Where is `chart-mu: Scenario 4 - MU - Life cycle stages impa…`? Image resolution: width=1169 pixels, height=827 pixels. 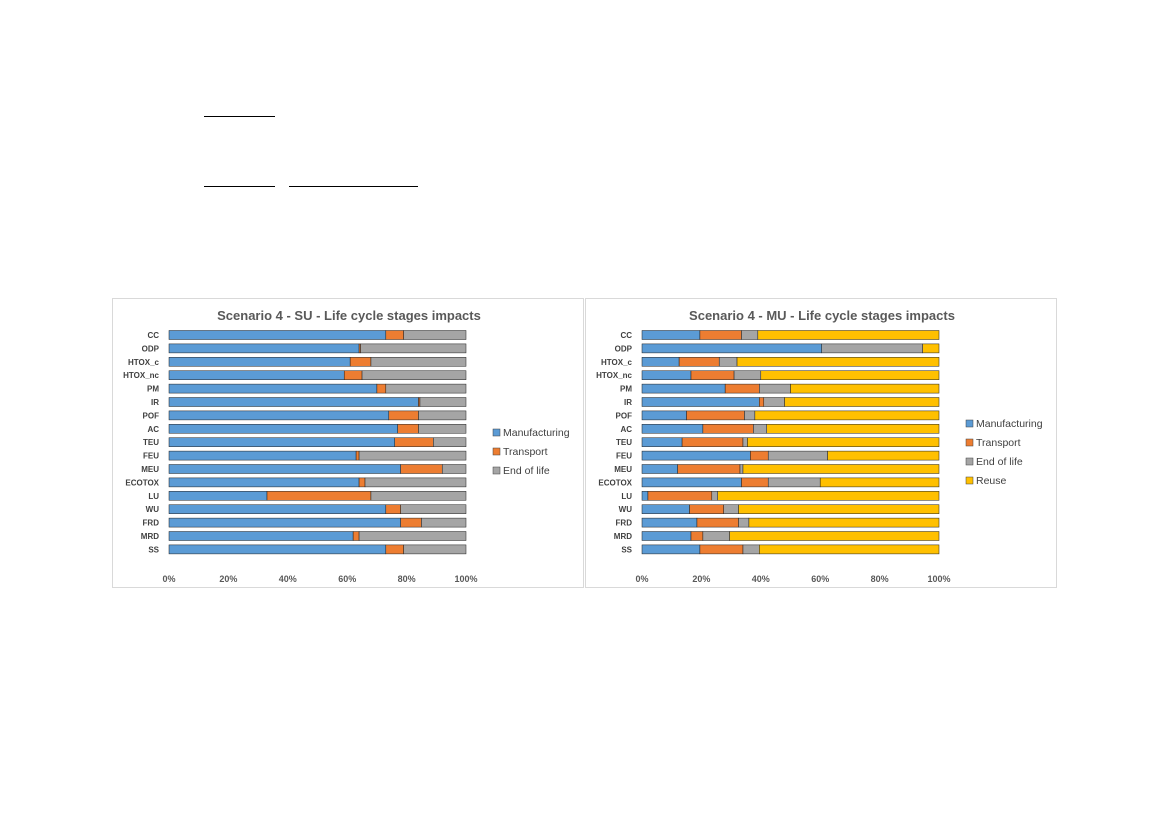 chart-mu: Scenario 4 - MU - Life cycle stages impa… is located at coordinates (819, 446).